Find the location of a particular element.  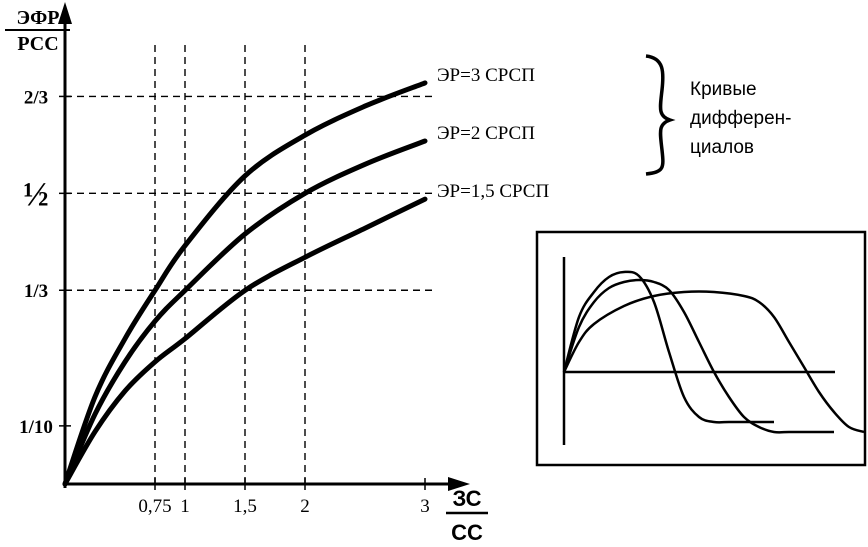

y-axis-arrow is located at coordinates (65, 13).